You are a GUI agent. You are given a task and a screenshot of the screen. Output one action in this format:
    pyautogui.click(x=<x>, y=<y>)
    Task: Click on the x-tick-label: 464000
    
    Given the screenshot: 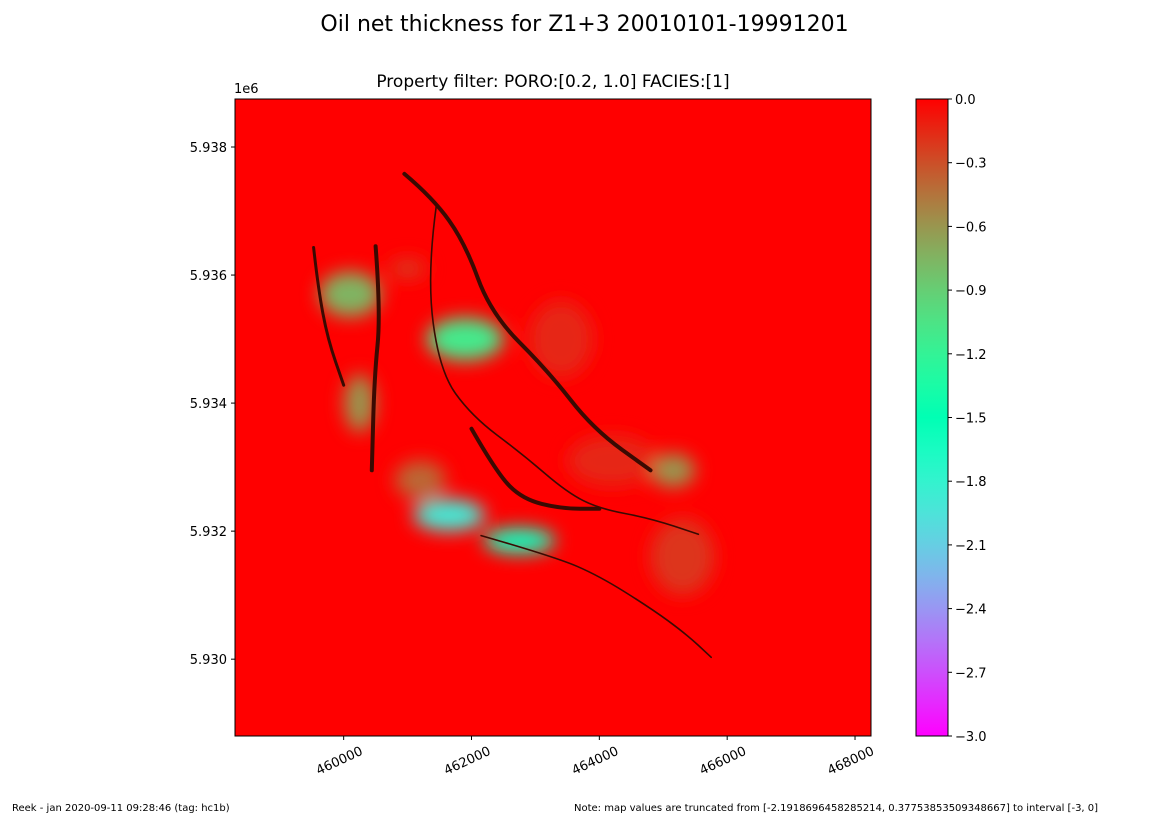 What is the action you would take?
    pyautogui.click(x=595, y=761)
    